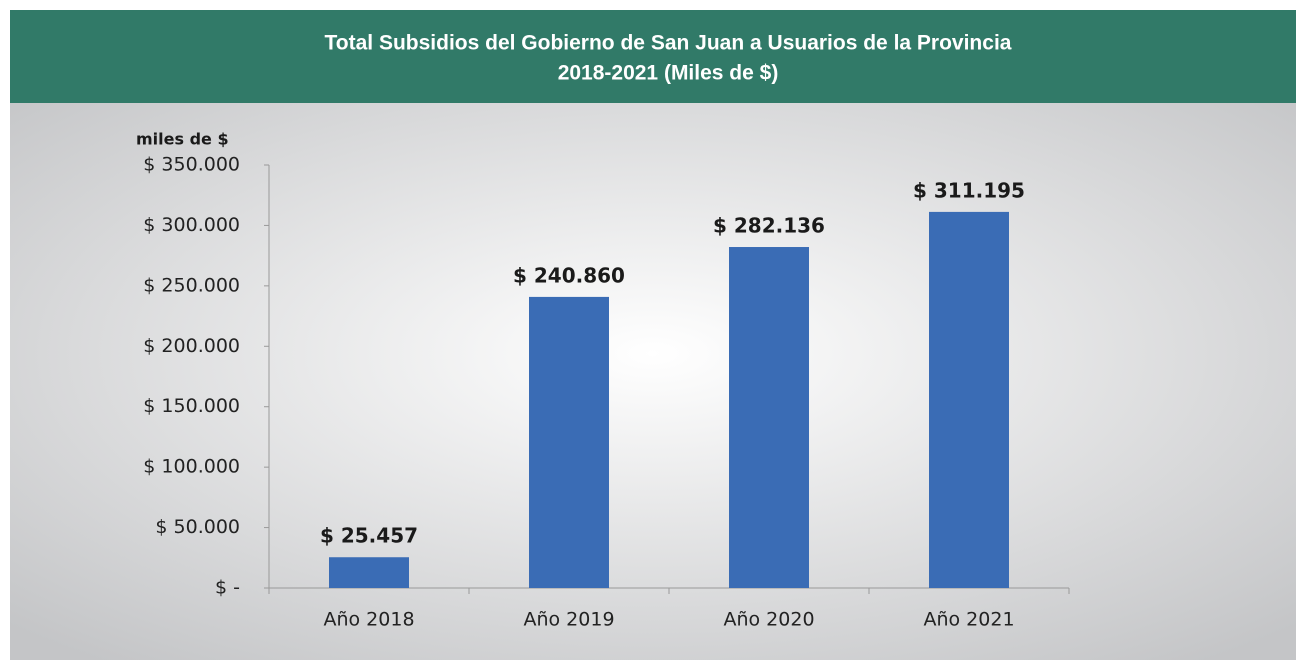 This screenshot has height=670, width=1304. What do you see at coordinates (191, 165) in the screenshot?
I see `y-tick-label: $ 350.000` at bounding box center [191, 165].